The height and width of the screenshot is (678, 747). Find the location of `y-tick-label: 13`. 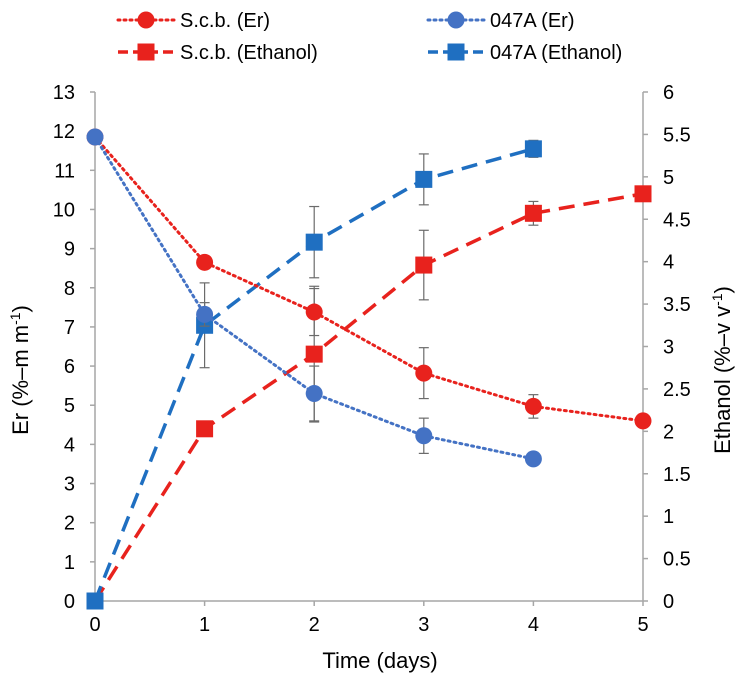

y-tick-label: 13 is located at coordinates (64, 93).